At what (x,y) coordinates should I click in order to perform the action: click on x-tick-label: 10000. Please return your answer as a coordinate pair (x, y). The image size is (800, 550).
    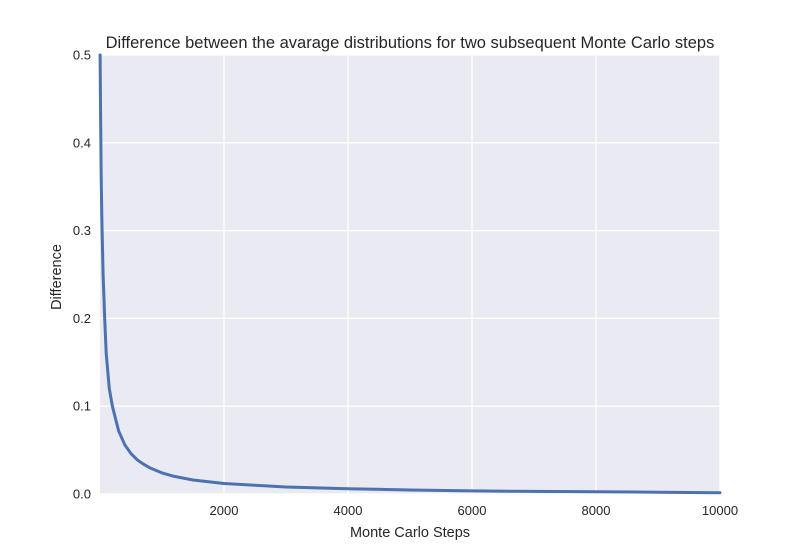
    Looking at the image, I should click on (720, 510).